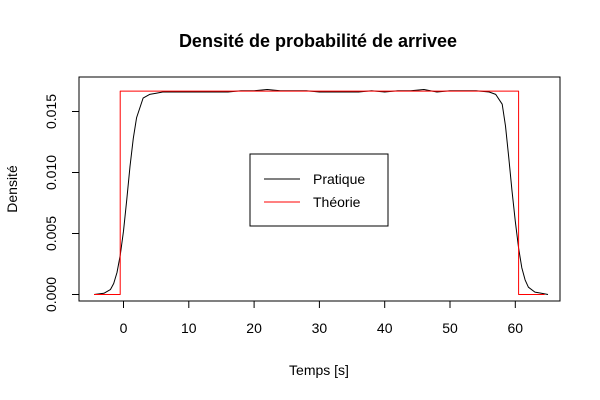 The width and height of the screenshot is (600, 400). I want to click on x-tick-label: 40, so click(385, 328).